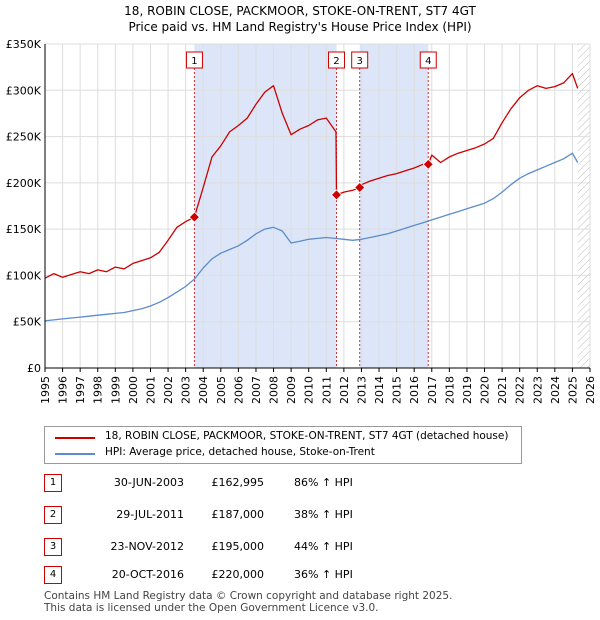 The height and width of the screenshot is (620, 600). I want to click on x-tick-label: 2005, so click(221, 390).